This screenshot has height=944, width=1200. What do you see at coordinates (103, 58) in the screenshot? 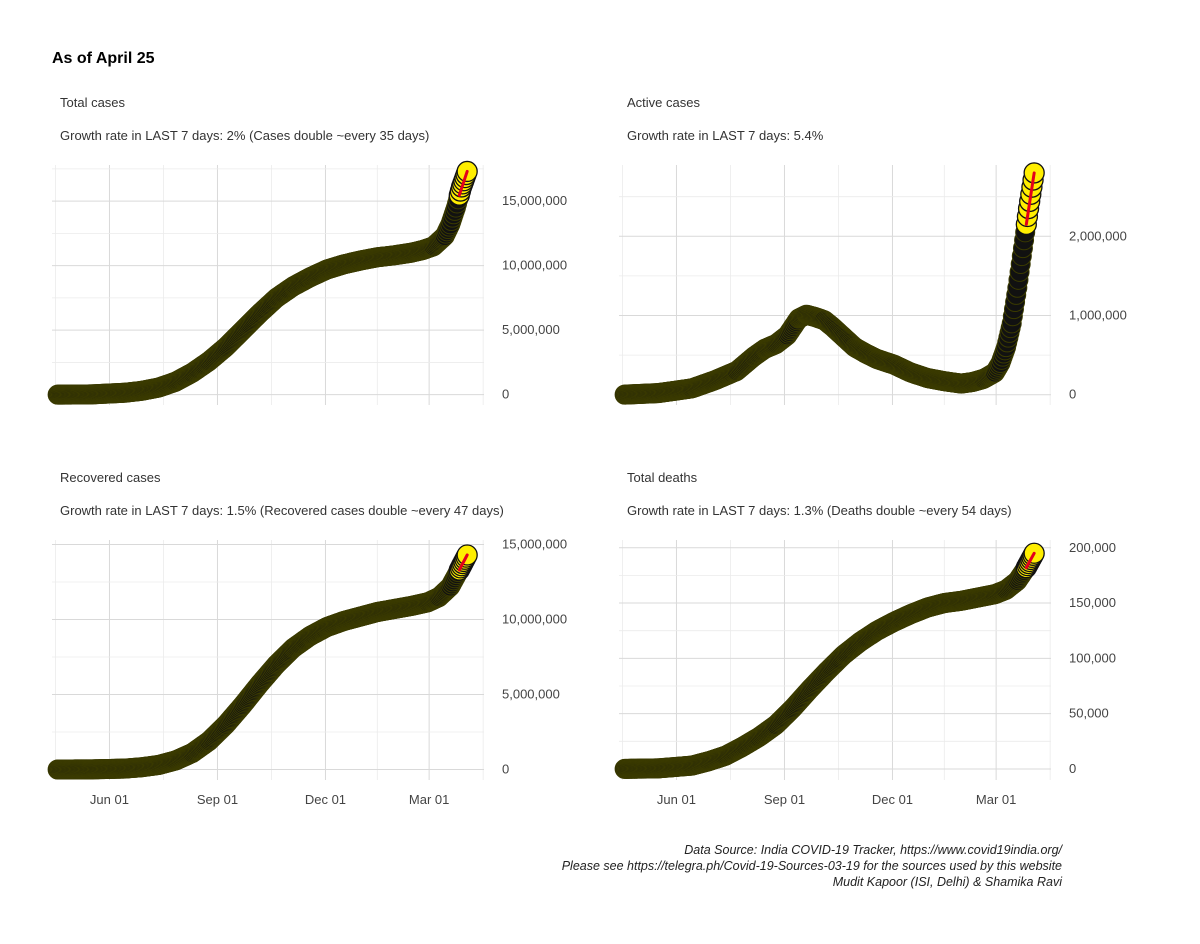
I see `page-title: As of April 25` at bounding box center [103, 58].